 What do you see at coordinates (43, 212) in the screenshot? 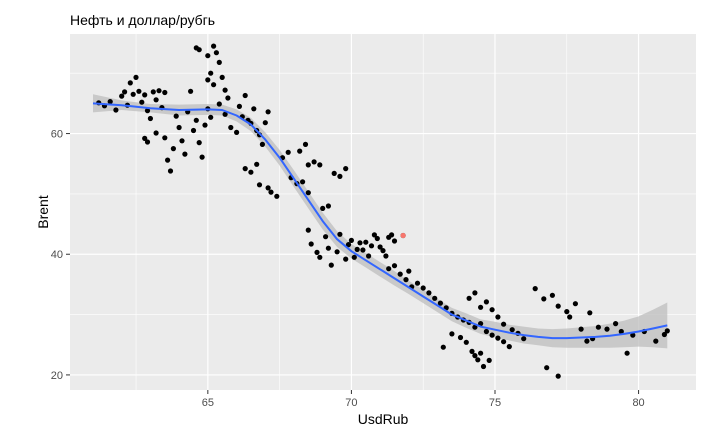
I see `y-axis-title: Brent` at bounding box center [43, 212].